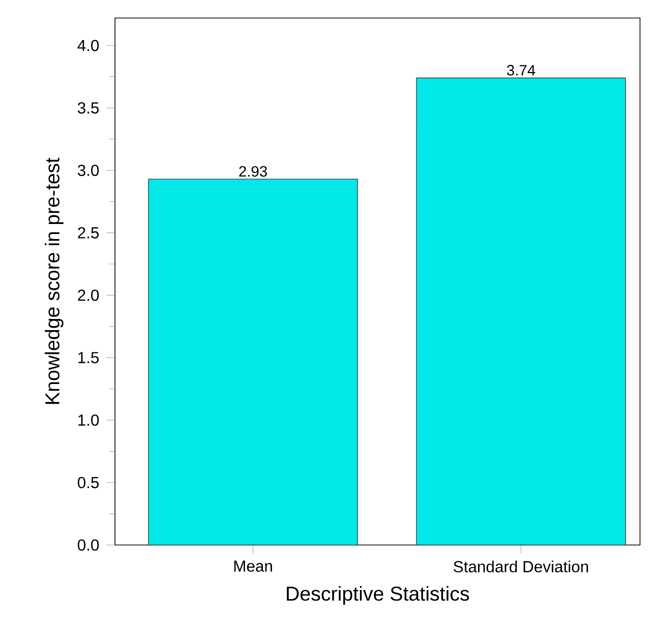 This screenshot has width=648, height=628. I want to click on y-tick-label: 0.0, so click(88, 545).